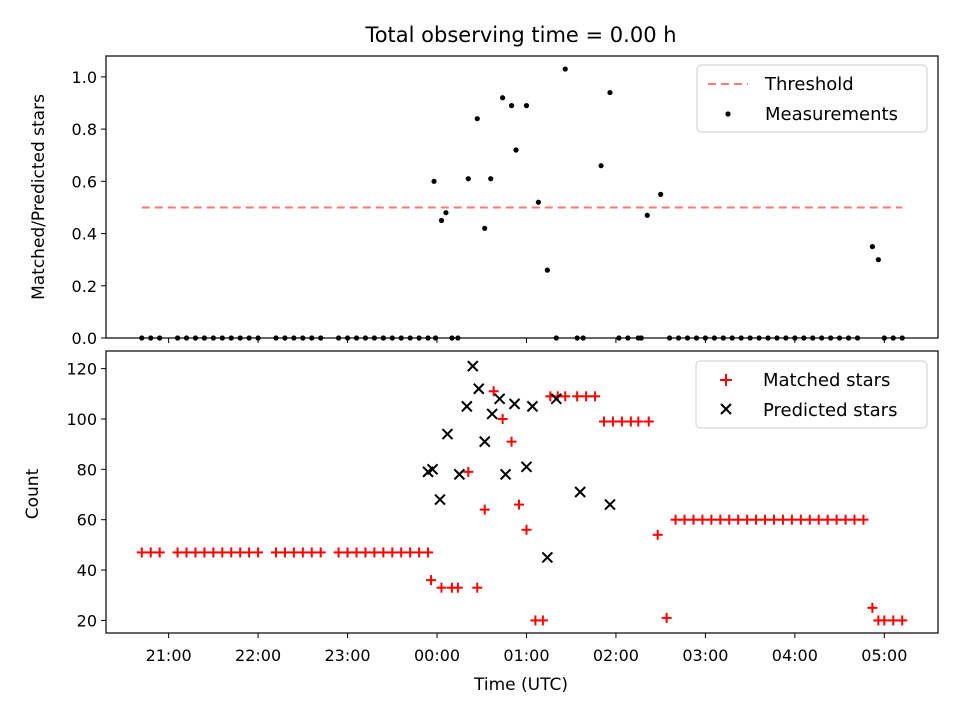  I want to click on legend-predicted-label: Predicted stars, so click(830, 410).